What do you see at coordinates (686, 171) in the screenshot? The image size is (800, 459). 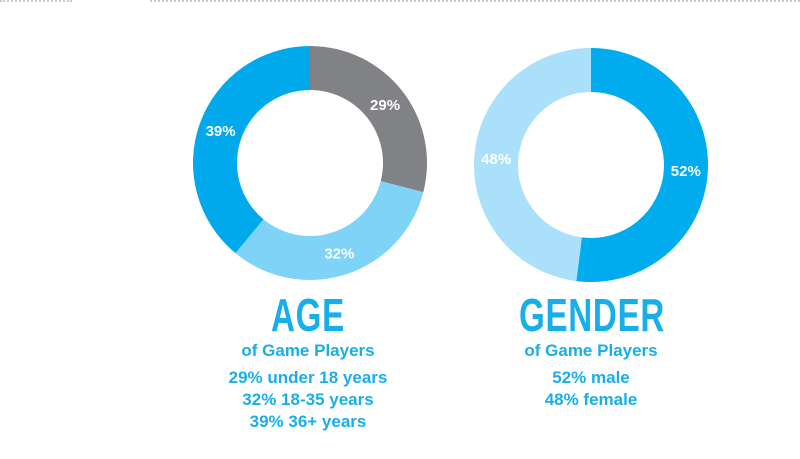 I see `gender-slice-label-male: 52%` at bounding box center [686, 171].